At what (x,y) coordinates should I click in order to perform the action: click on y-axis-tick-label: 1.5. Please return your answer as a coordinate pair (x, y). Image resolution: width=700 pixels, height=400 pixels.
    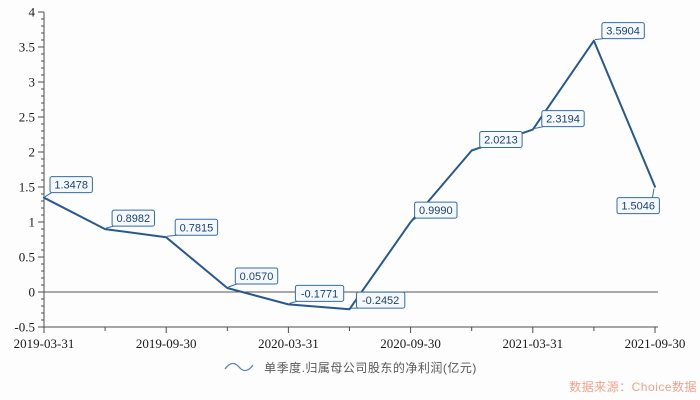
    Looking at the image, I should click on (27, 187).